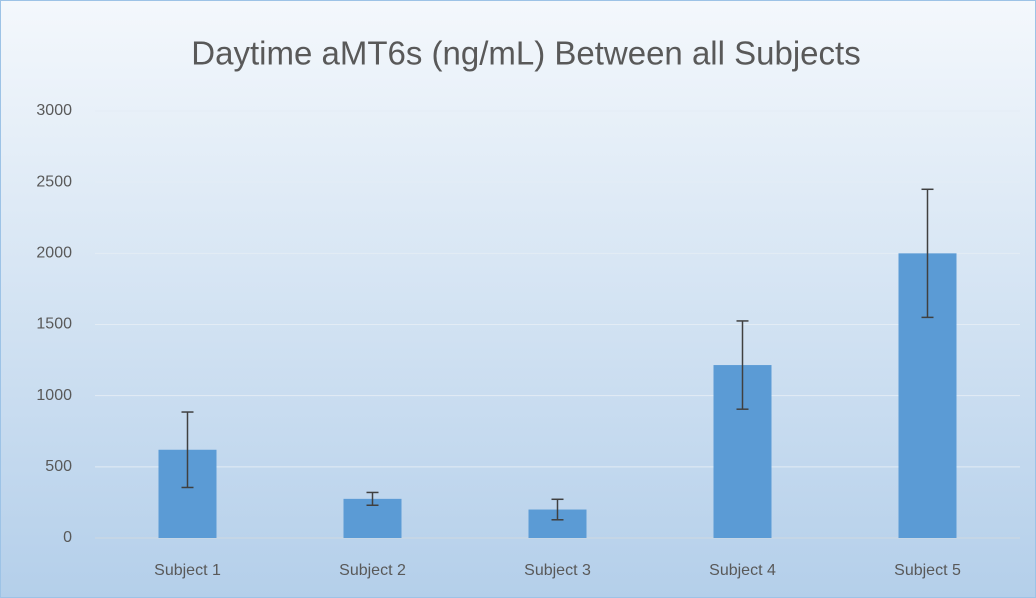 Image resolution: width=1036 pixels, height=598 pixels. What do you see at coordinates (927, 570) in the screenshot?
I see `x-tick-label: Subject 5` at bounding box center [927, 570].